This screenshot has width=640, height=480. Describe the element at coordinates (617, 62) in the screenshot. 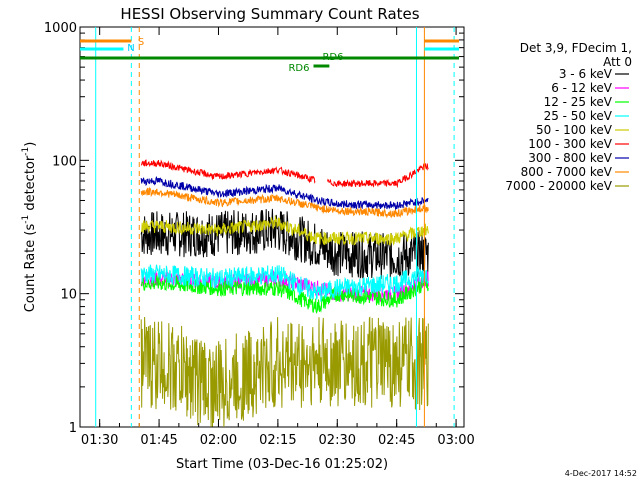

I see `legend-header-line2: Att 0` at that location.